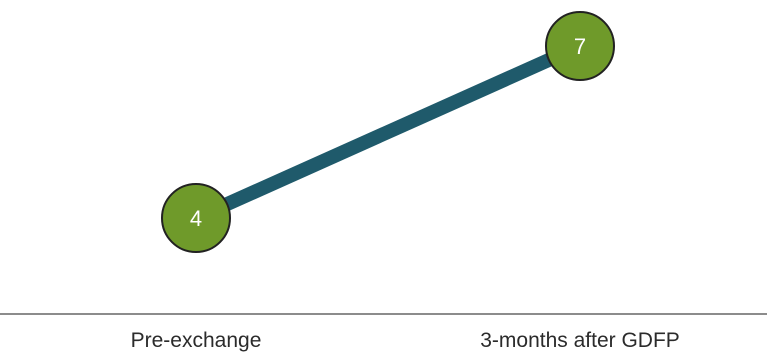 The width and height of the screenshot is (767, 357). I want to click on data-label: 7, so click(580, 46).